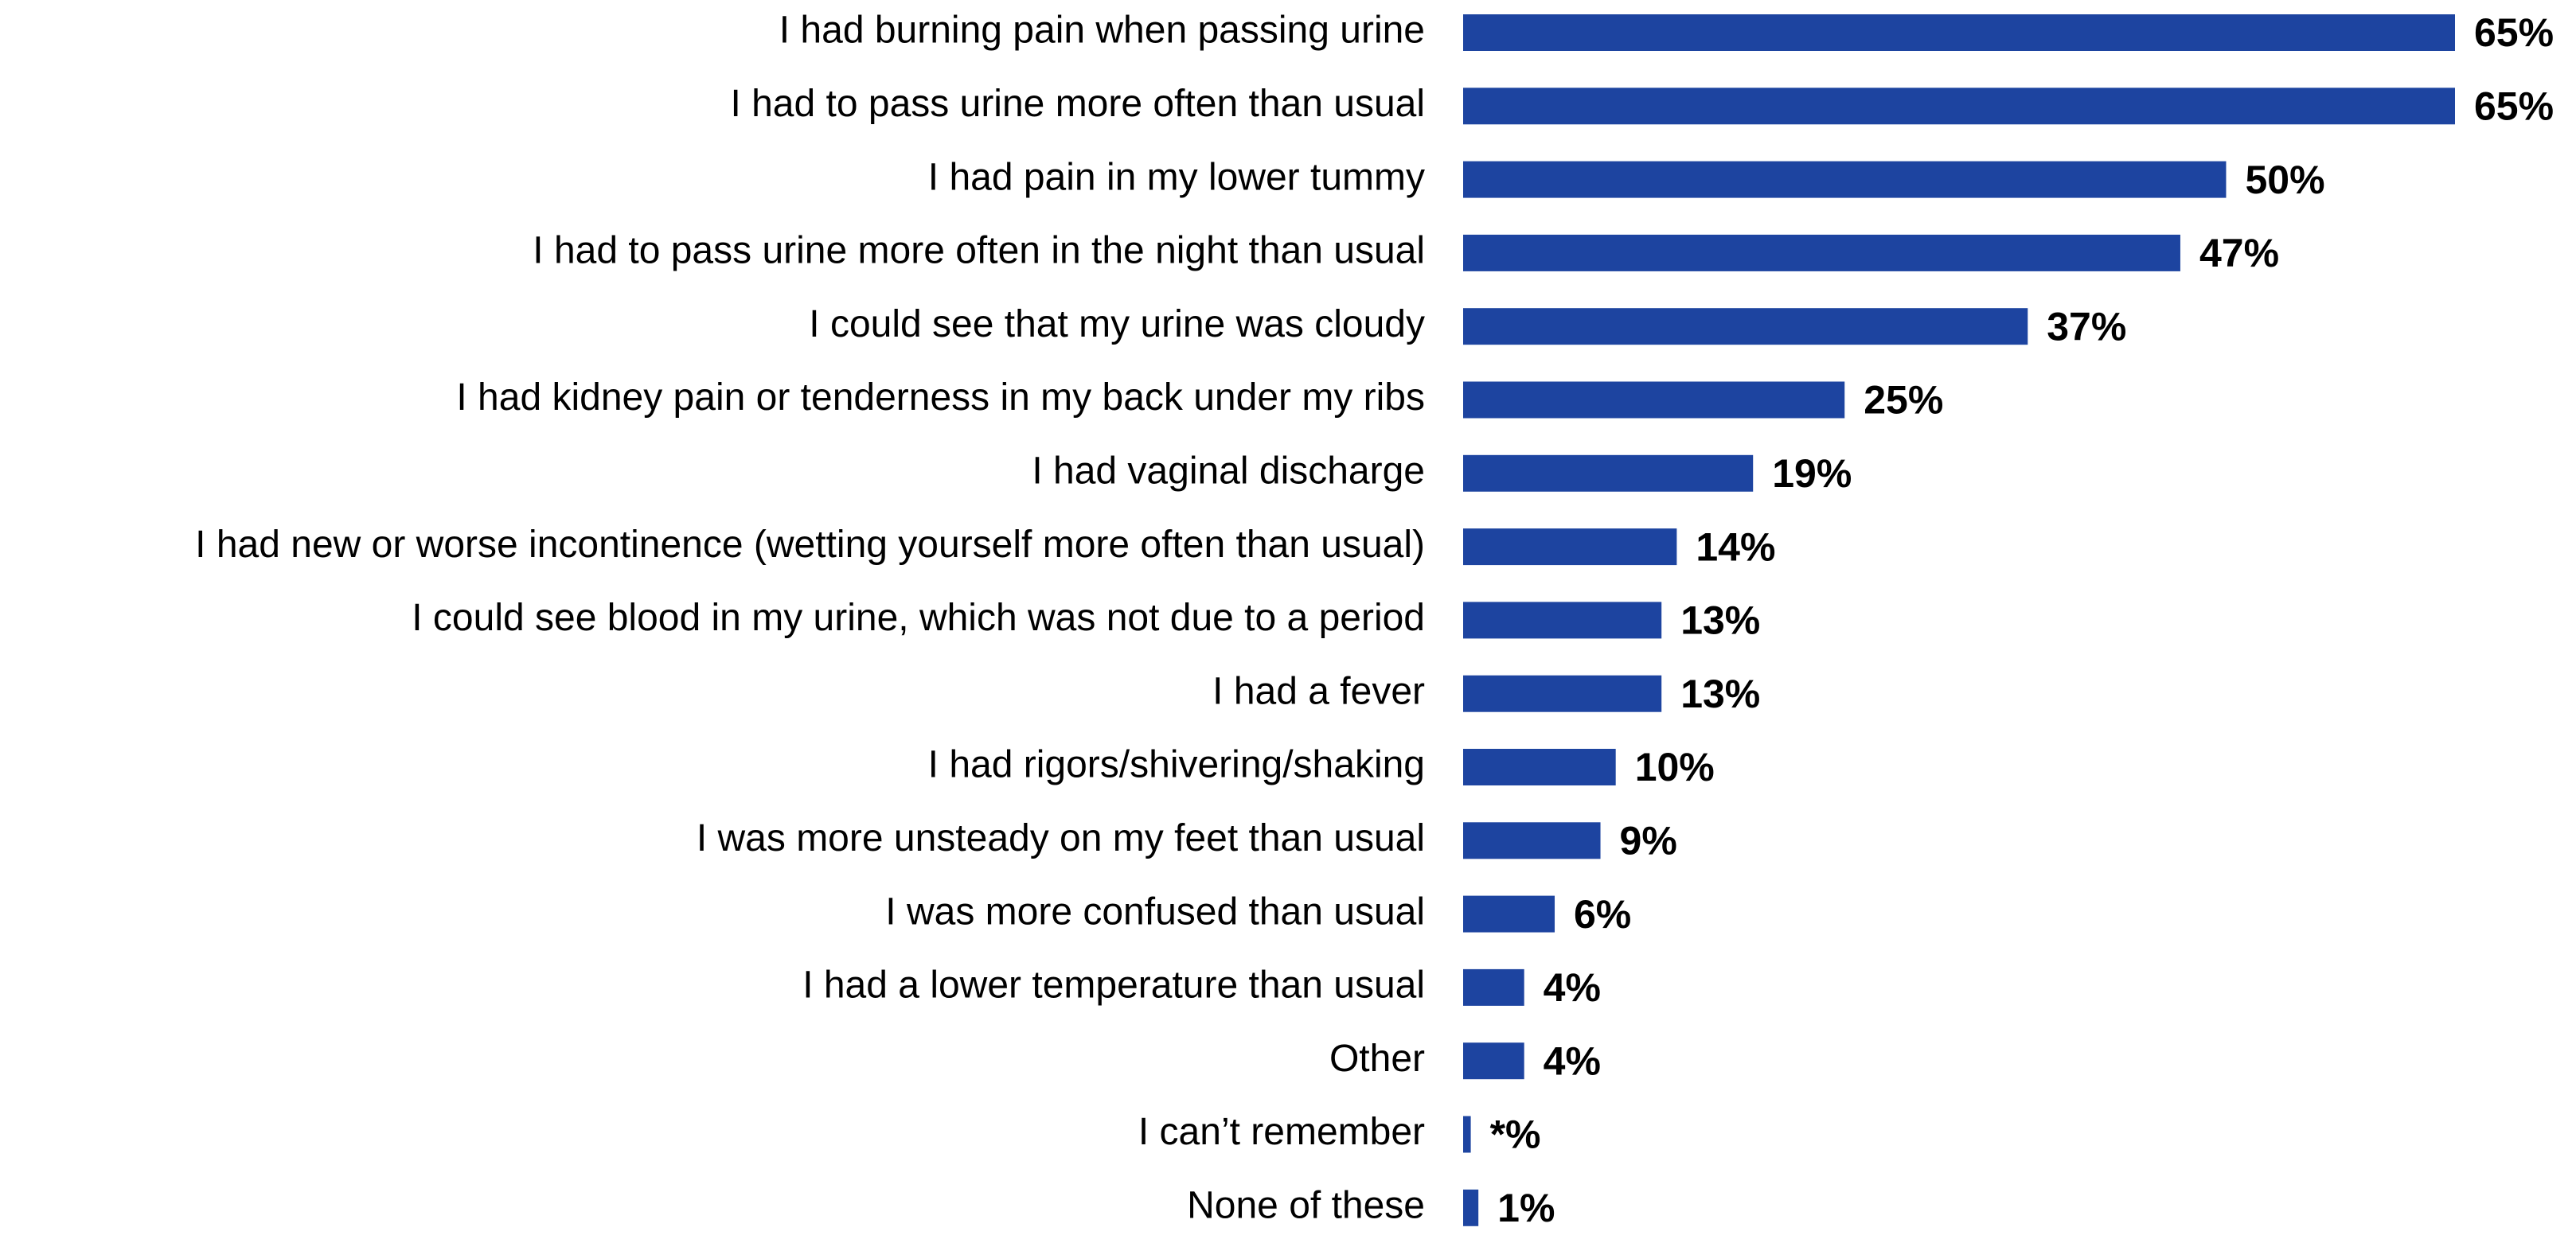 This screenshot has height=1243, width=2576. I want to click on category-label: I had a lower temperature than usual, so click(1113, 985).